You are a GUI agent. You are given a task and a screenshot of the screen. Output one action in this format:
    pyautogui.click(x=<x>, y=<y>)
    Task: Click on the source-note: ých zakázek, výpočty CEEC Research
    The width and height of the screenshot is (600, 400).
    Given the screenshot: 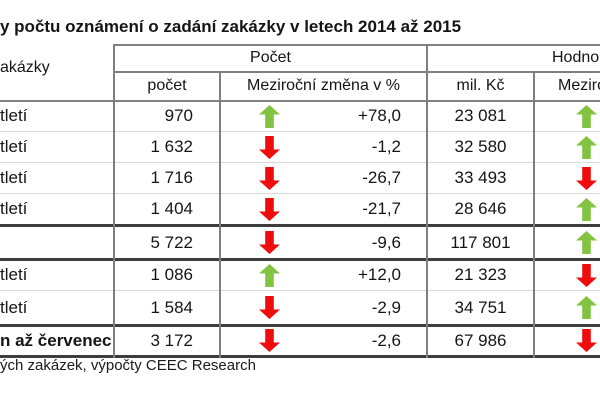 What is the action you would take?
    pyautogui.click(x=128, y=365)
    